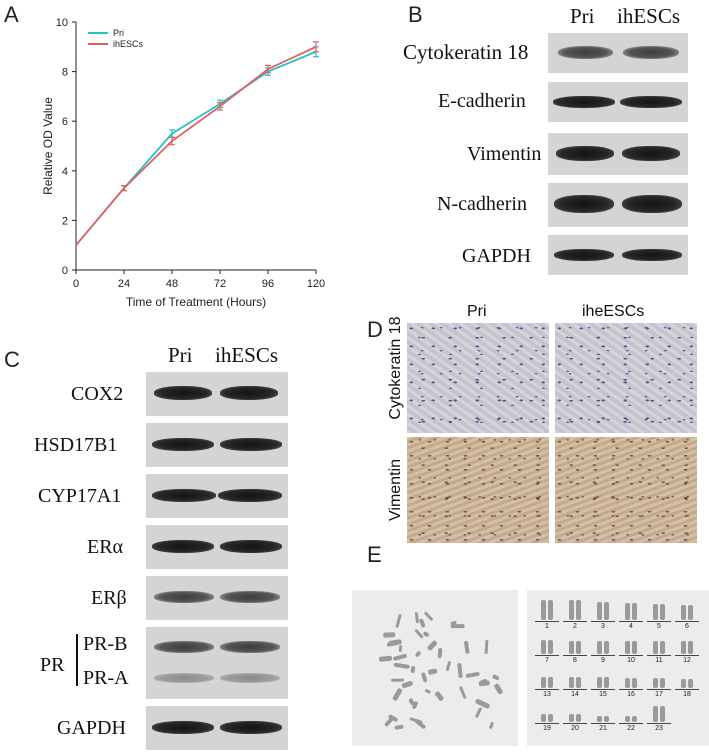 The width and height of the screenshot is (709, 753). I want to click on y-axis-label: Relative OD Value, so click(48, 146).